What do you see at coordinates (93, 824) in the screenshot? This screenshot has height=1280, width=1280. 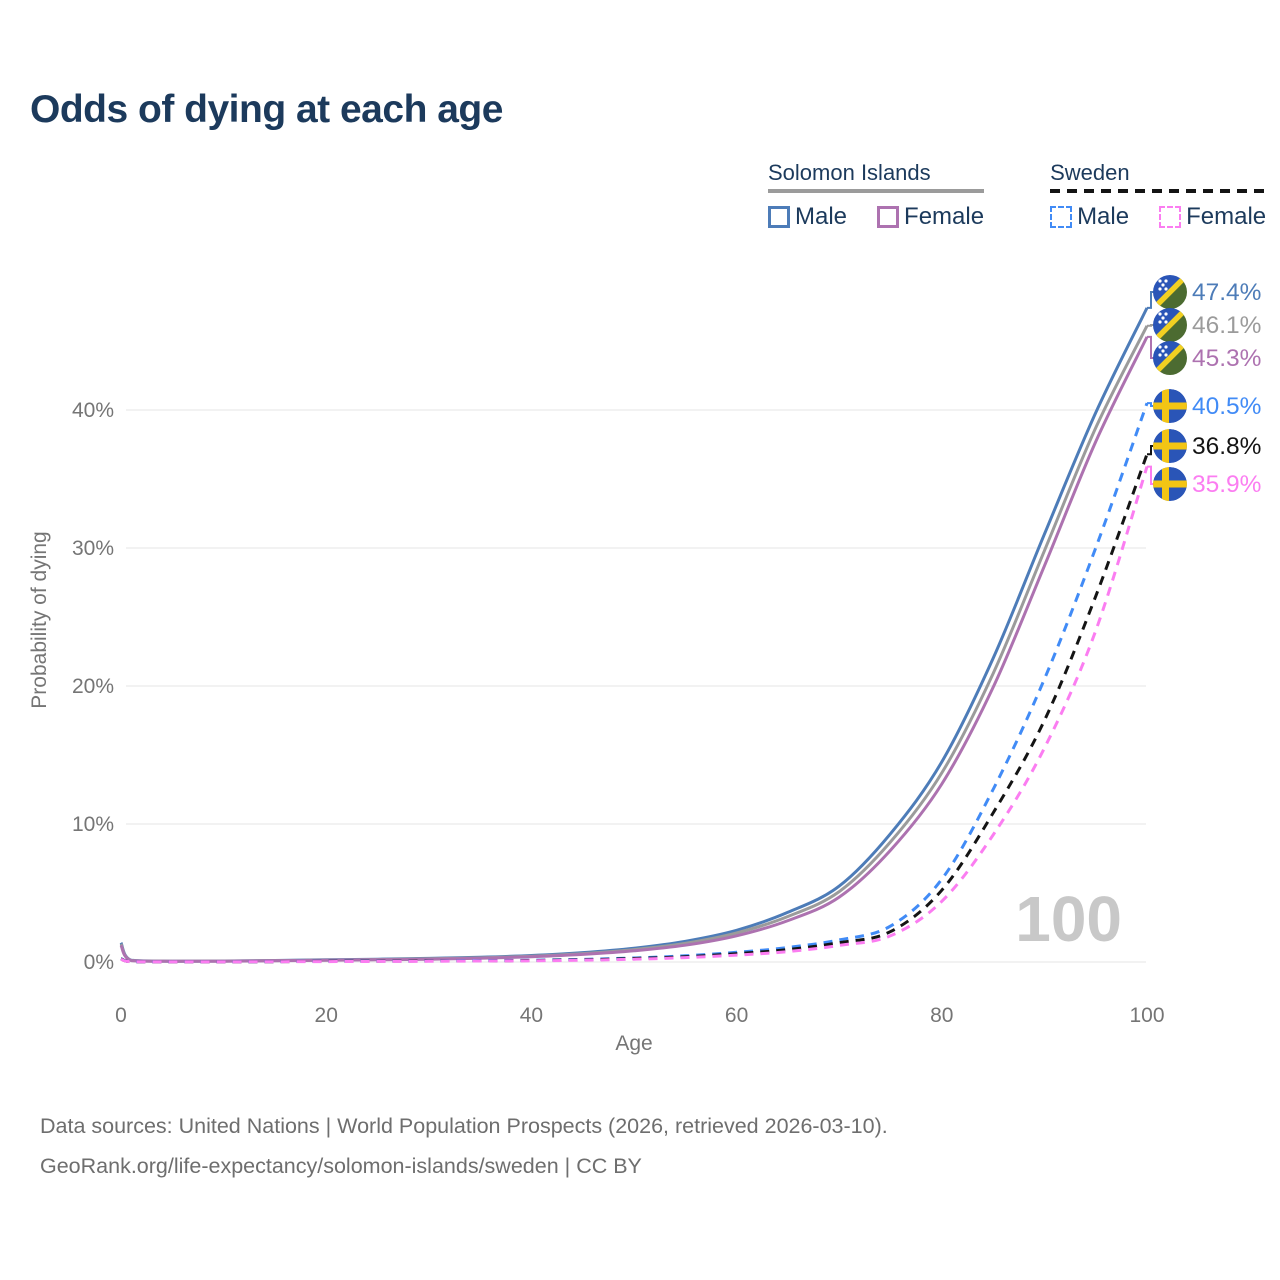 I see `y-tick-label: 10%` at bounding box center [93, 824].